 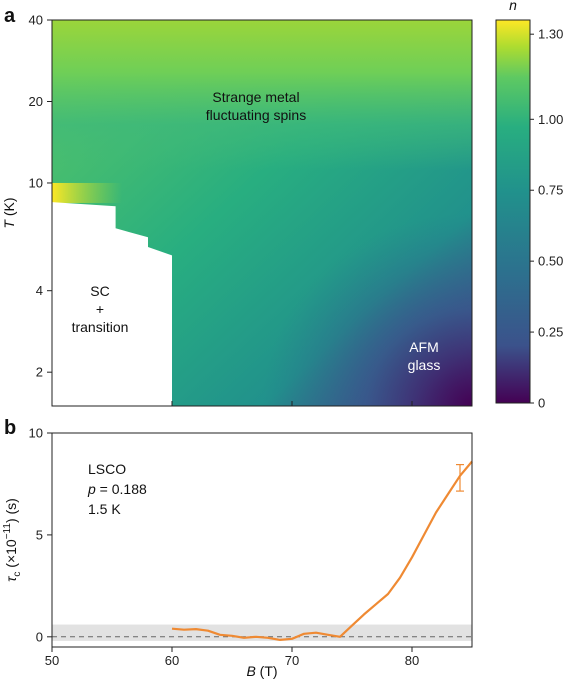 I want to click on tau-curve, so click(x=322, y=550).